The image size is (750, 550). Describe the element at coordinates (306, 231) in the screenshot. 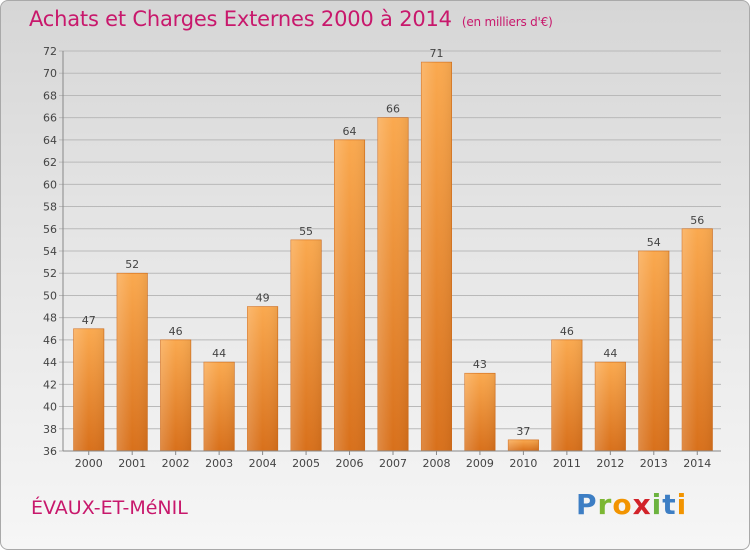

I see `bar-value-label: 55` at that location.